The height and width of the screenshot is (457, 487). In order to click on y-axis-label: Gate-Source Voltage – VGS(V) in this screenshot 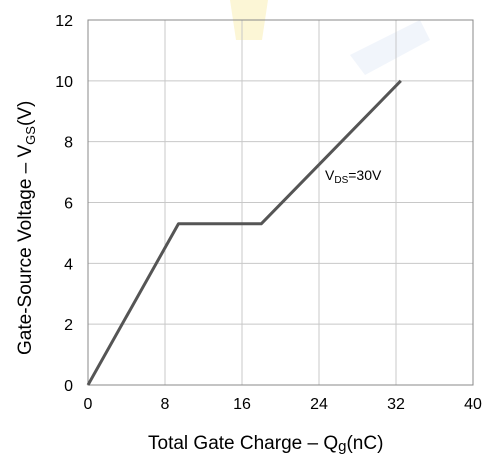, I will do `click(26, 228)`.